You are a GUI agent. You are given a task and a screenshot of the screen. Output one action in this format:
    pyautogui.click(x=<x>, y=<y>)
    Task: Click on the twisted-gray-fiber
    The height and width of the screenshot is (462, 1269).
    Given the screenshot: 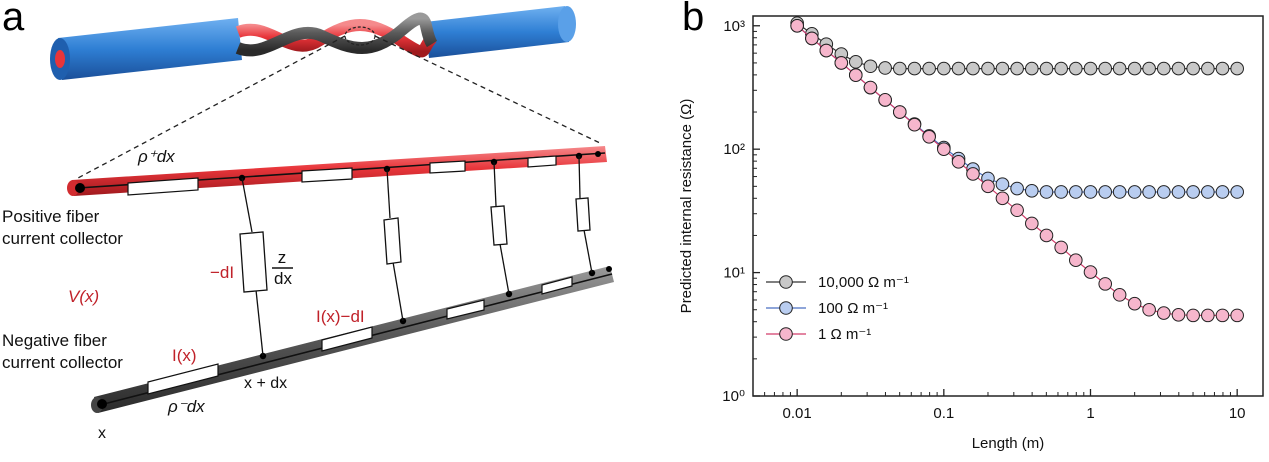 What is the action you would take?
    pyautogui.click(x=336, y=34)
    